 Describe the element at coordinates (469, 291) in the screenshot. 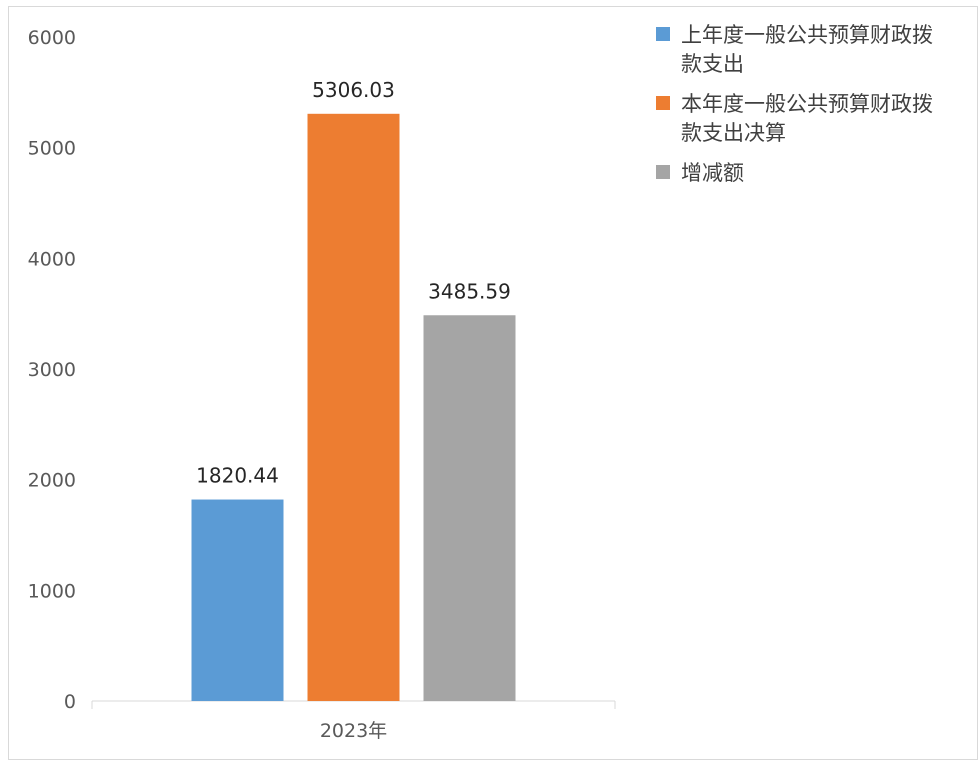

I see `data-label: 3485.59` at that location.